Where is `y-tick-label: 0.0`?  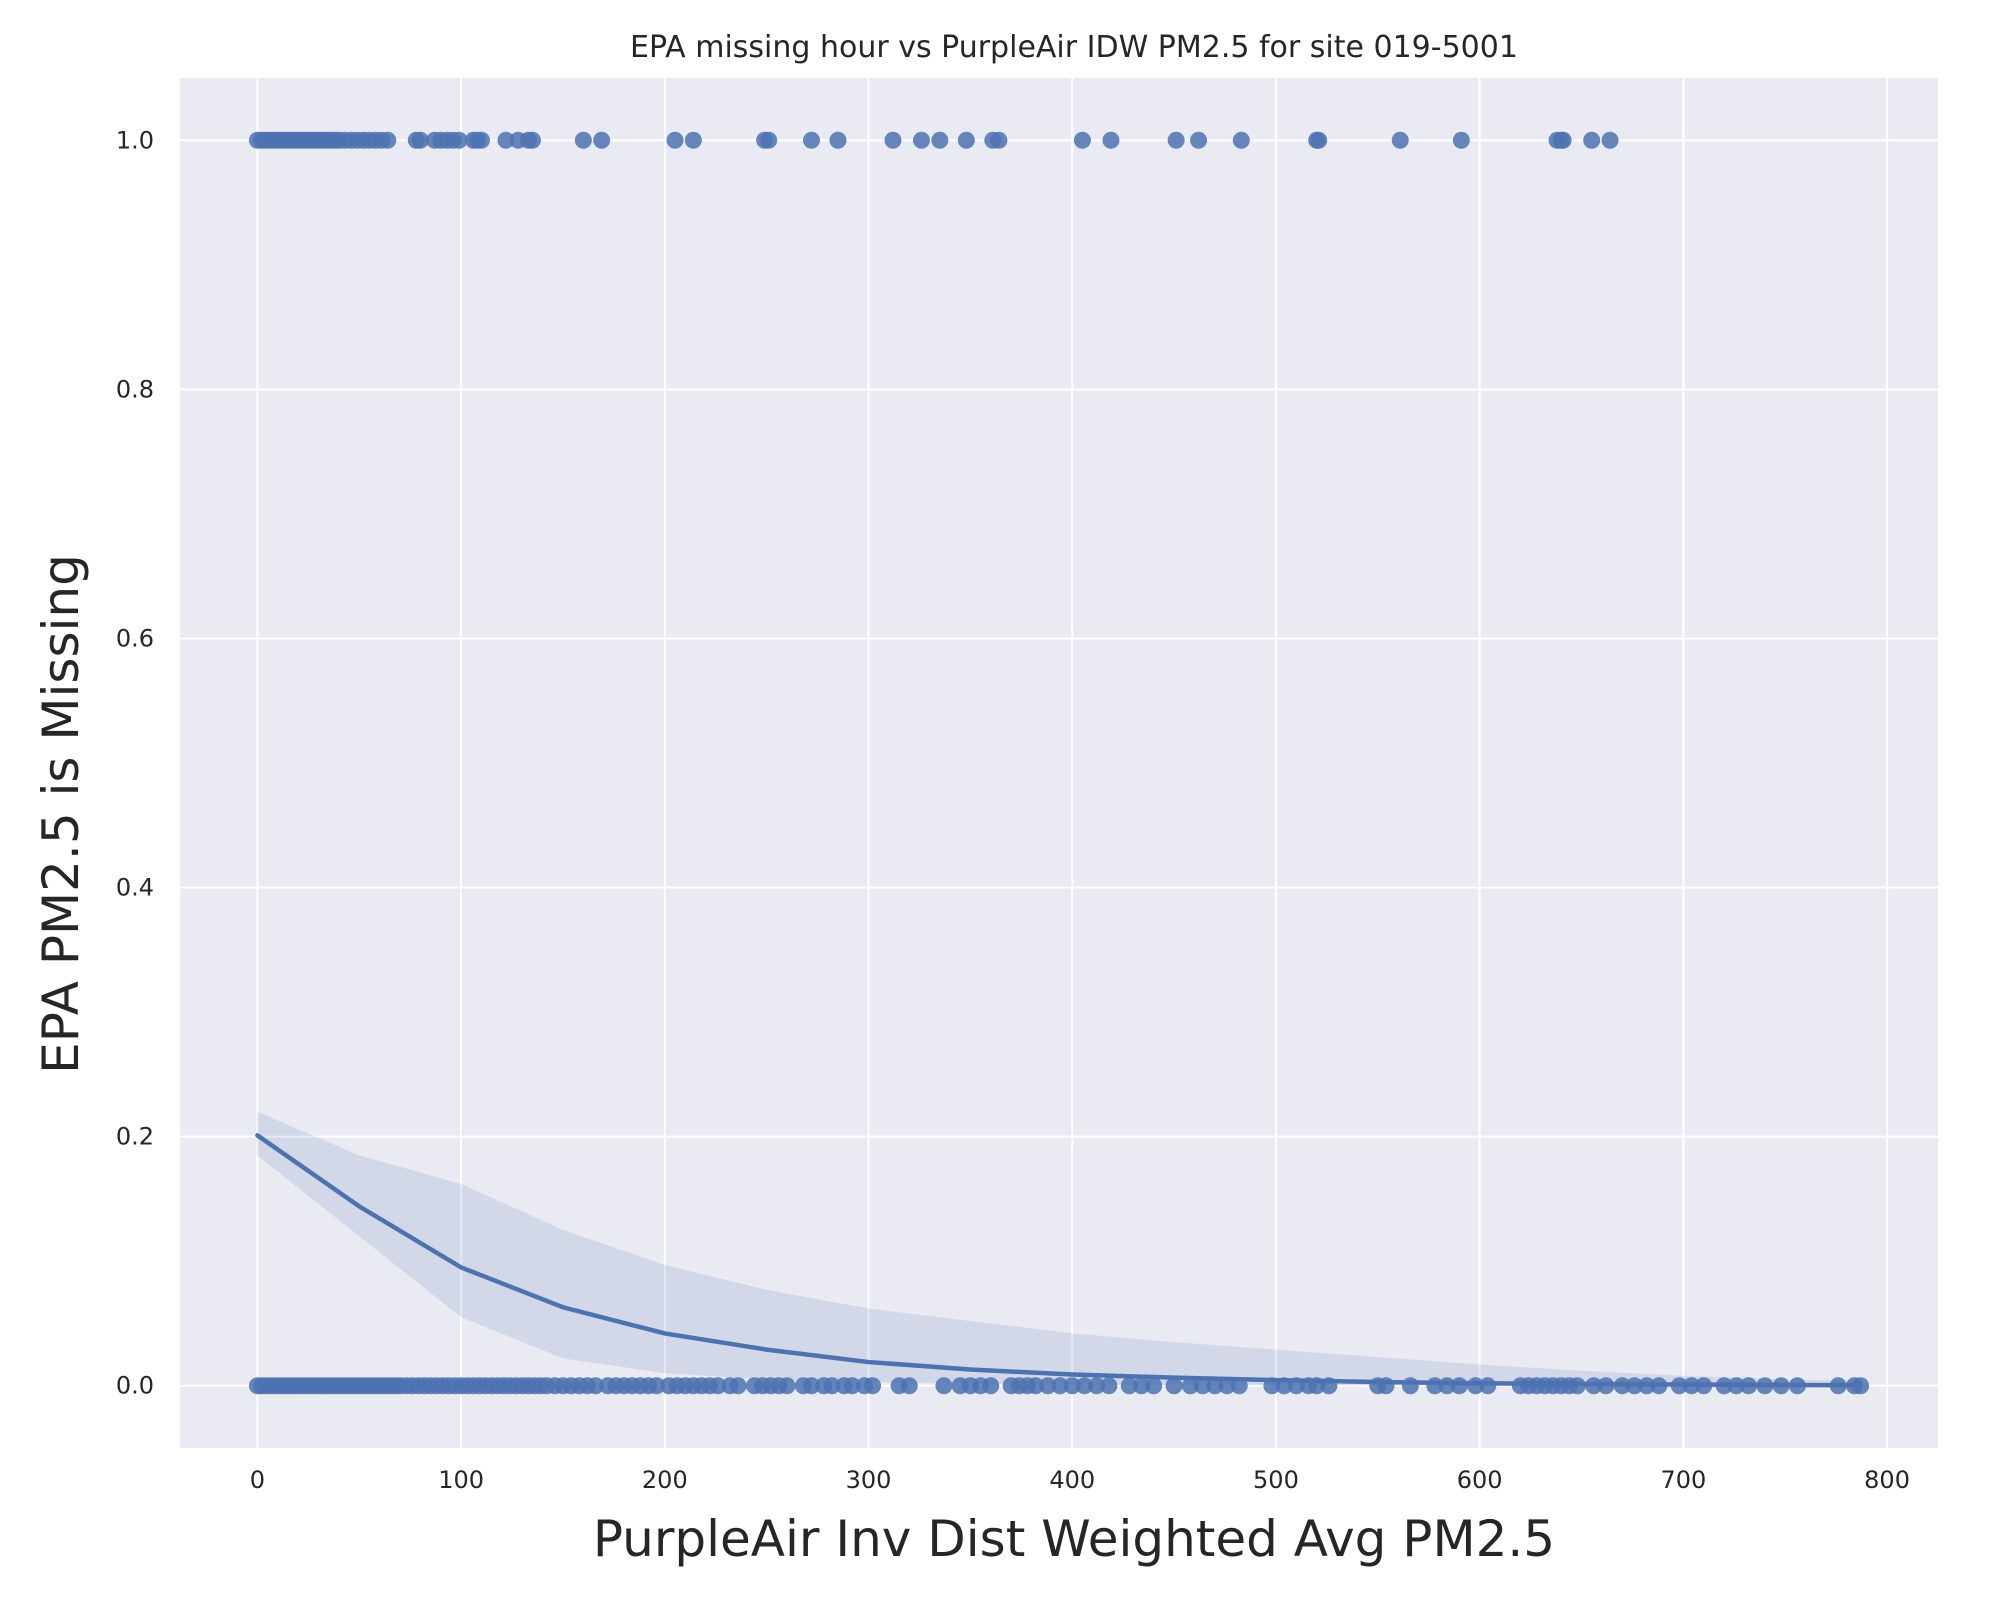
y-tick-label: 0.0 is located at coordinates (135, 1386).